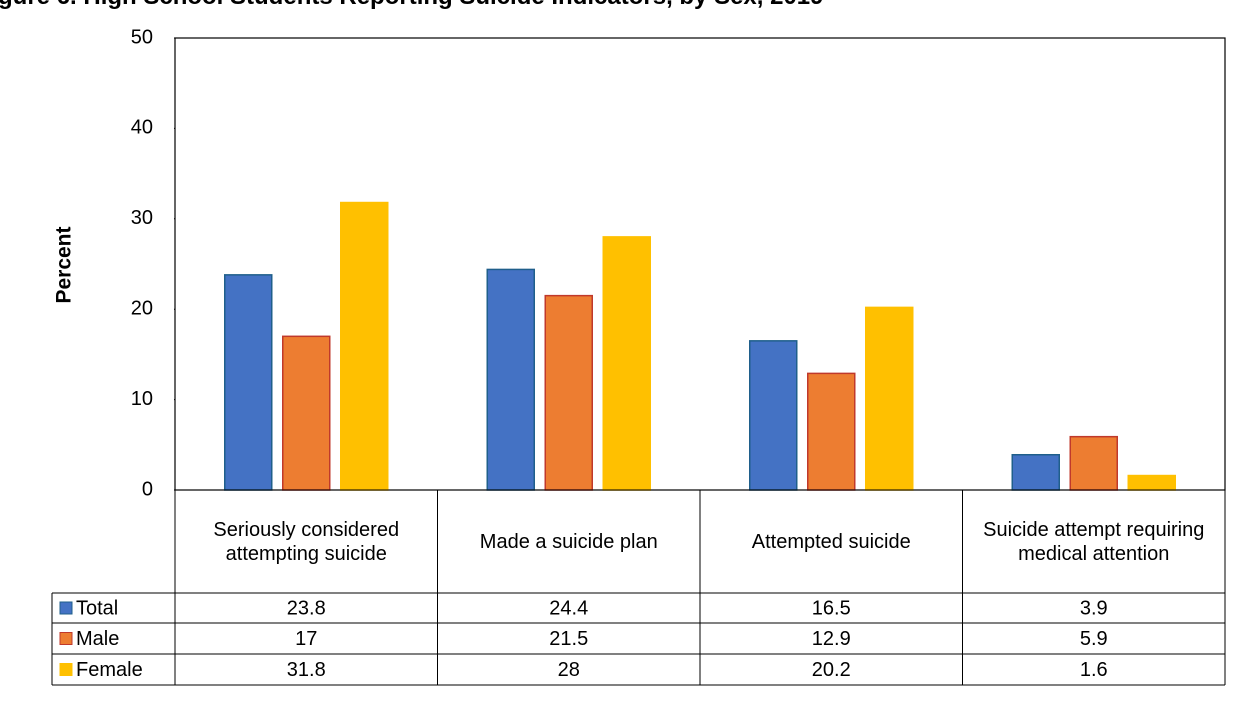  I want to click on y-axis-label: Percent, so click(64, 264).